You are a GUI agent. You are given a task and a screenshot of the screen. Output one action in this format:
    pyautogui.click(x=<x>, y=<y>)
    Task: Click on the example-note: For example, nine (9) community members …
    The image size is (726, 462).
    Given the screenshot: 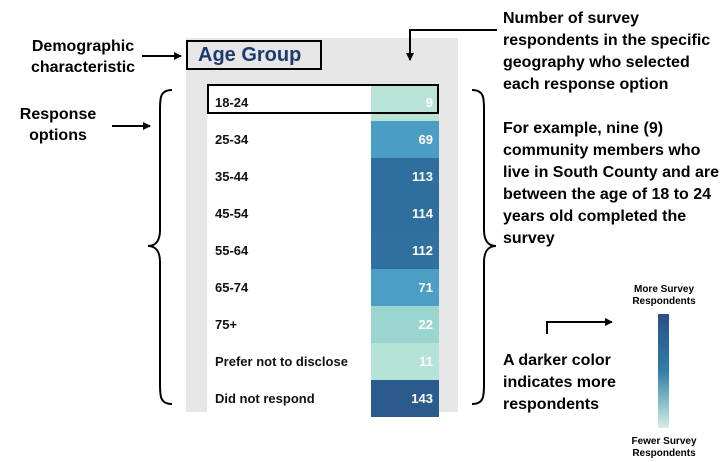 What is the action you would take?
    pyautogui.click(x=611, y=183)
    